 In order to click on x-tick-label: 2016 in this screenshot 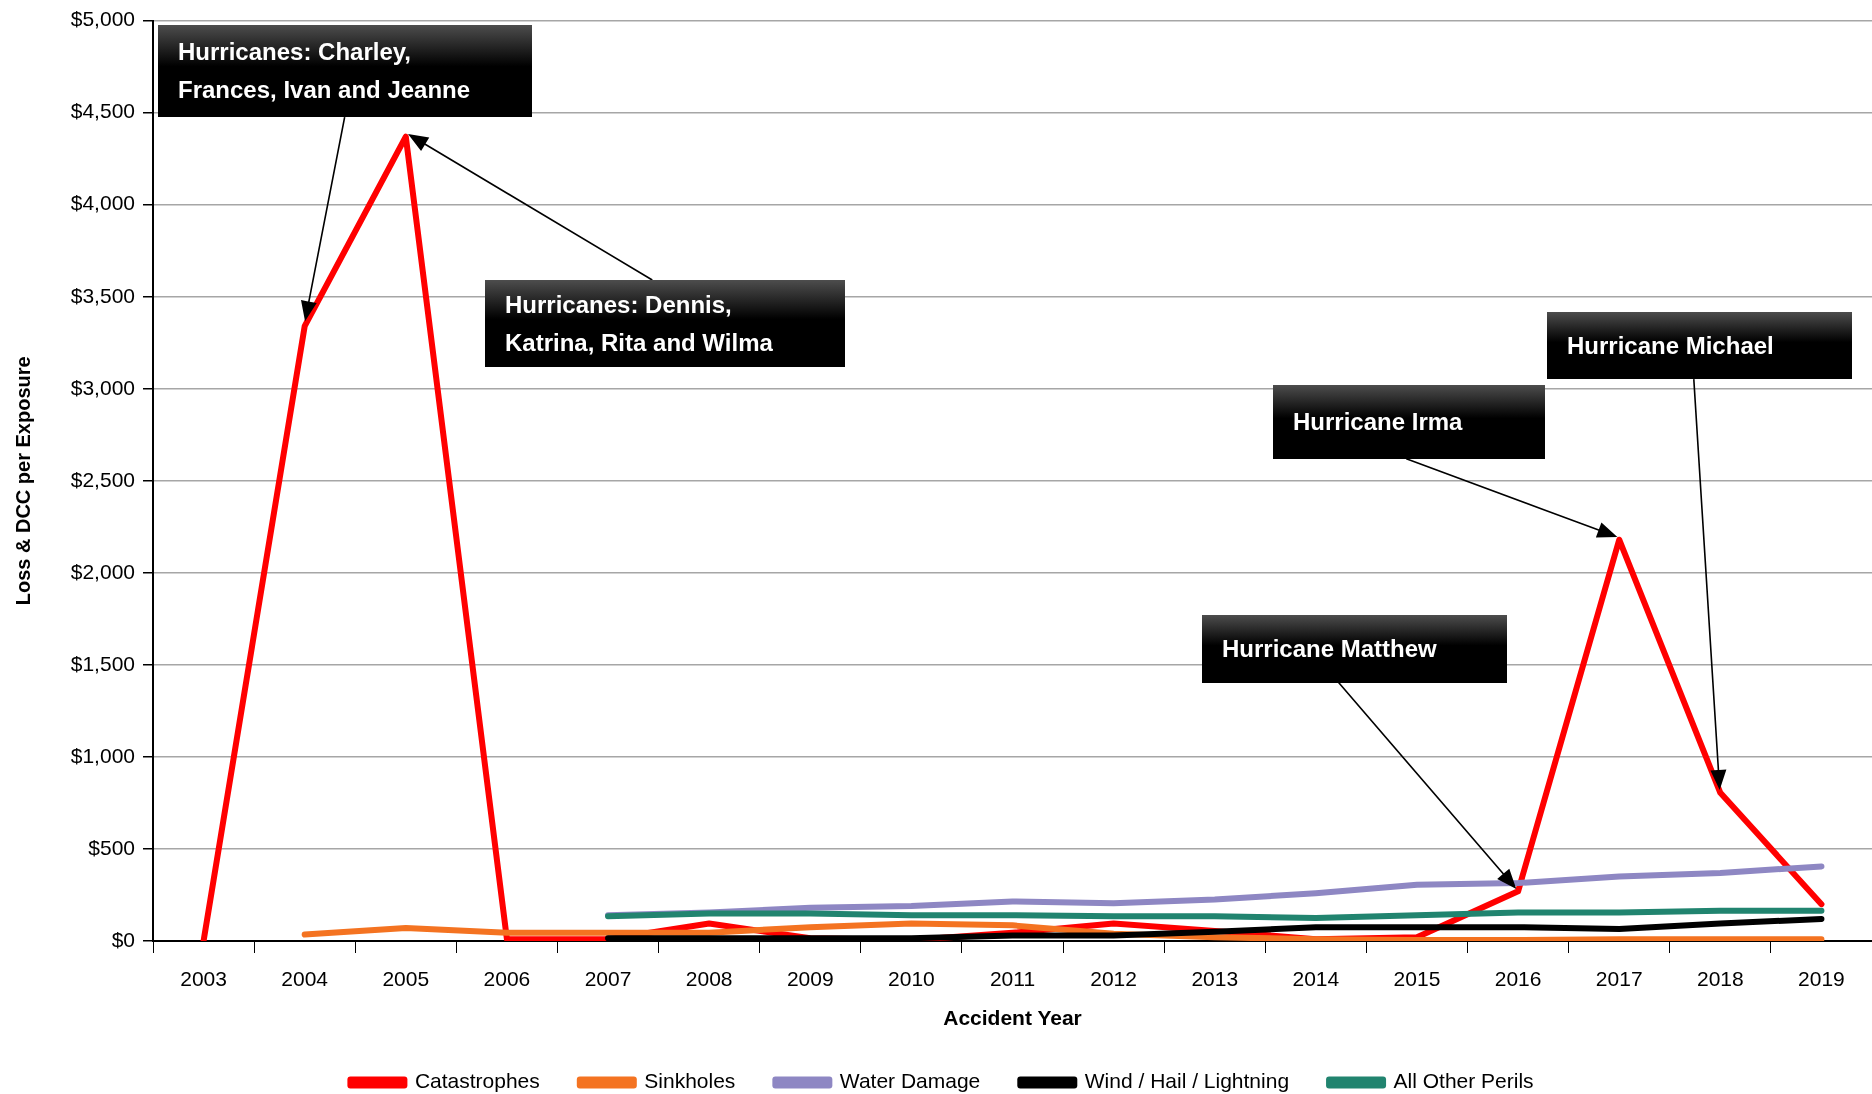, I will do `click(1518, 979)`.